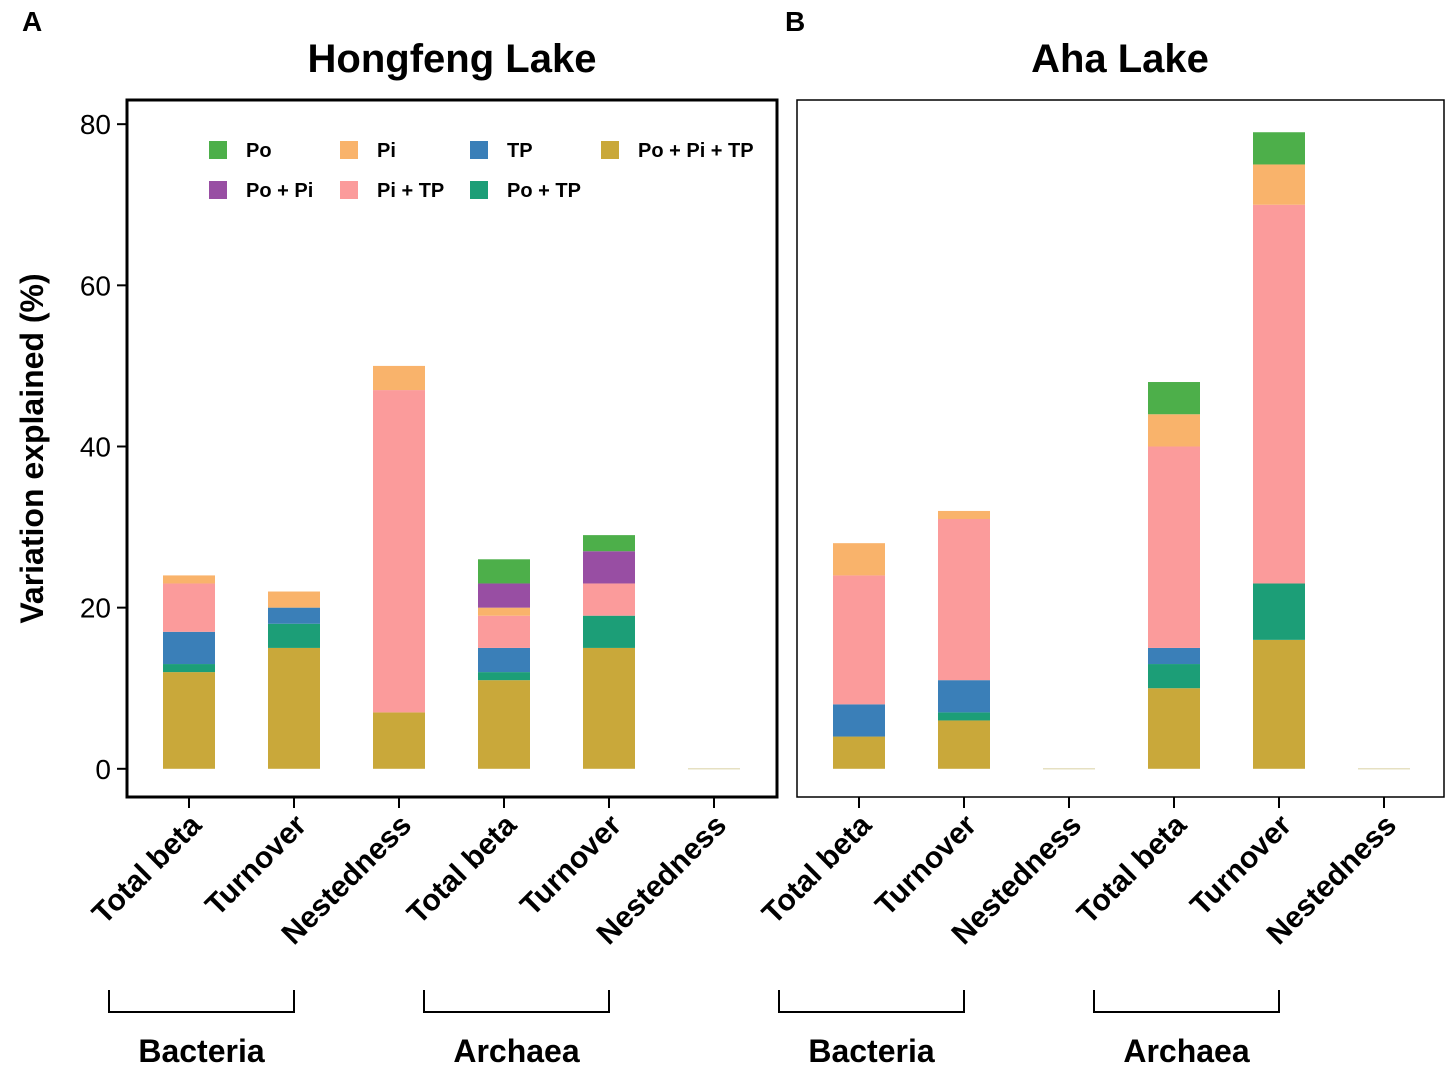 The width and height of the screenshot is (1452, 1069). What do you see at coordinates (368, 151) in the screenshot?
I see `legend-item-pi: Pi` at bounding box center [368, 151].